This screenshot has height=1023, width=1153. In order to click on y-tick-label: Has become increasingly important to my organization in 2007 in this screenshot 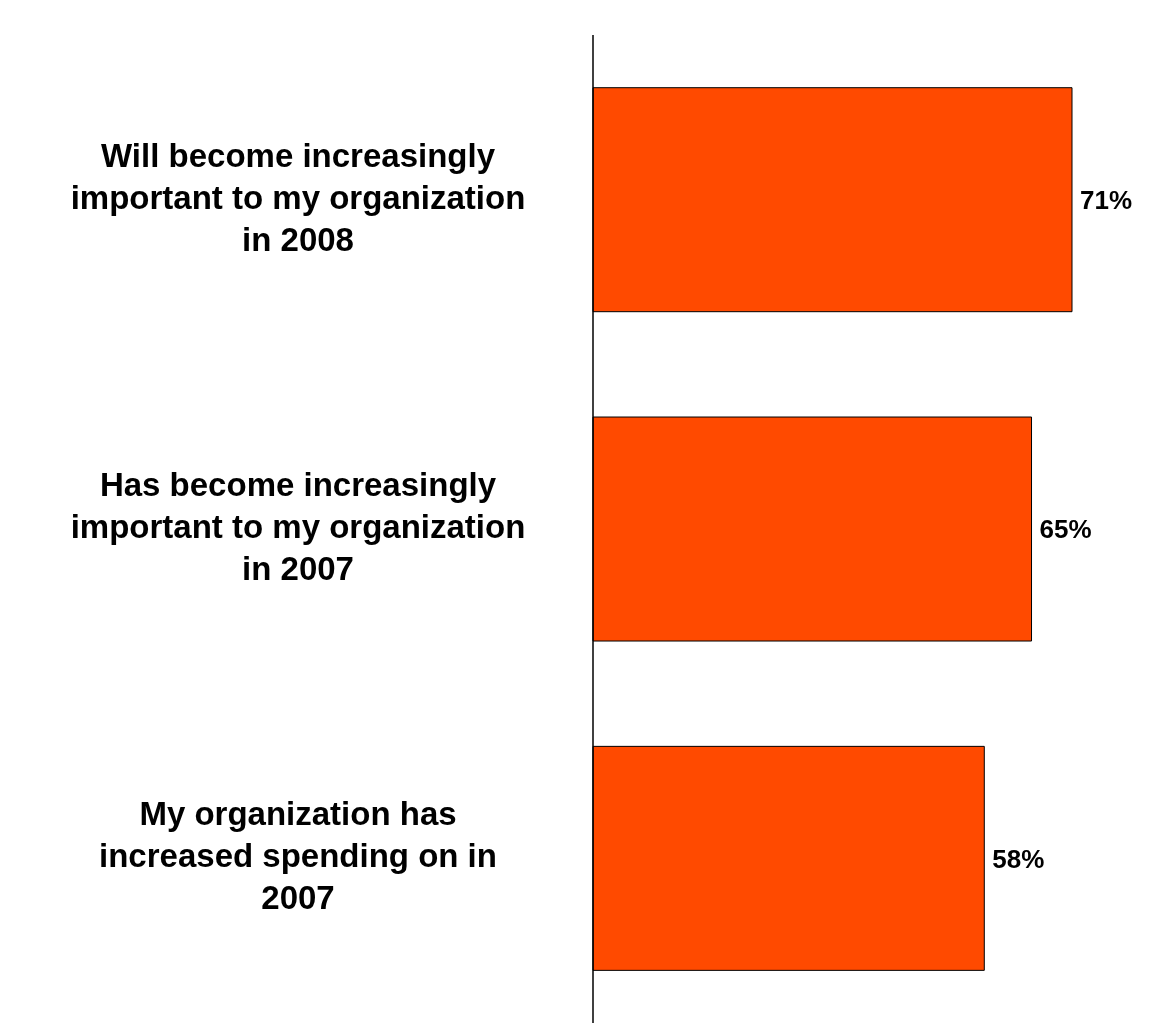, I will do `click(298, 526)`.